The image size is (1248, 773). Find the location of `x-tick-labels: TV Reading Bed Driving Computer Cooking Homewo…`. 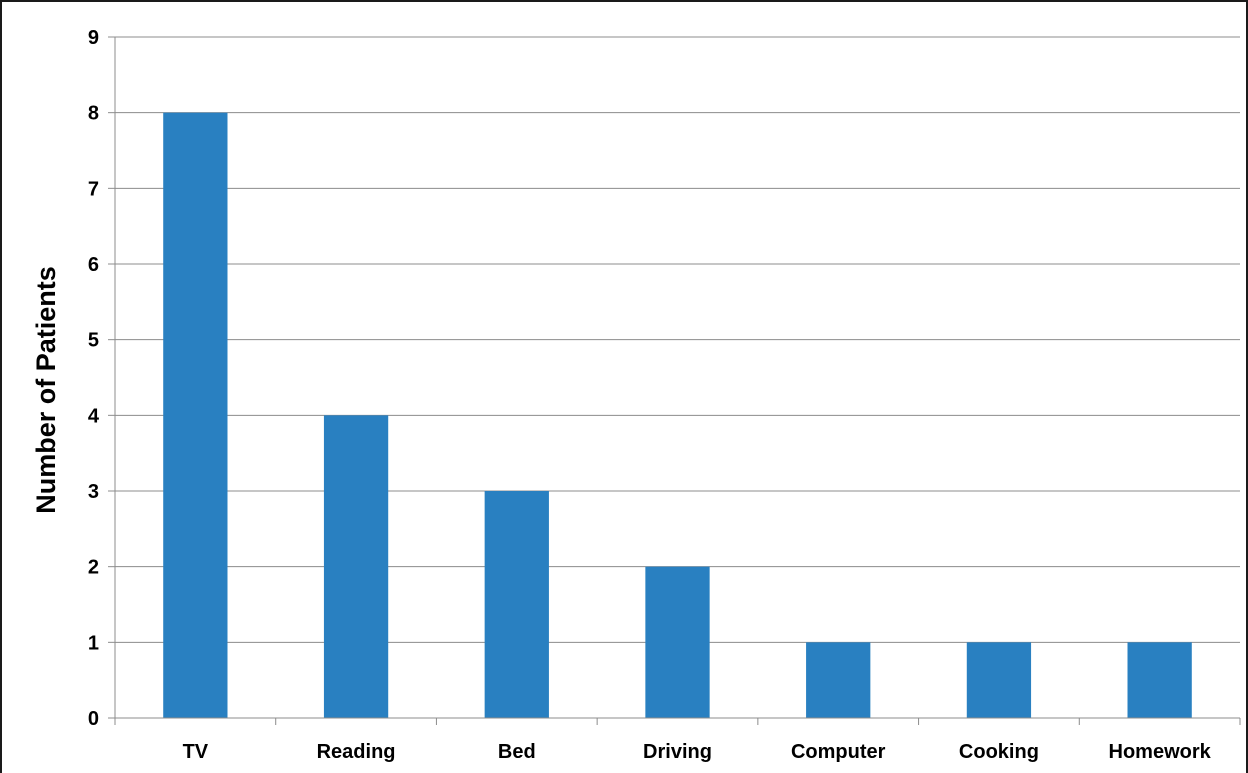

x-tick-labels: TV Reading Bed Driving Computer Cooking Homewo… is located at coordinates (697, 752).